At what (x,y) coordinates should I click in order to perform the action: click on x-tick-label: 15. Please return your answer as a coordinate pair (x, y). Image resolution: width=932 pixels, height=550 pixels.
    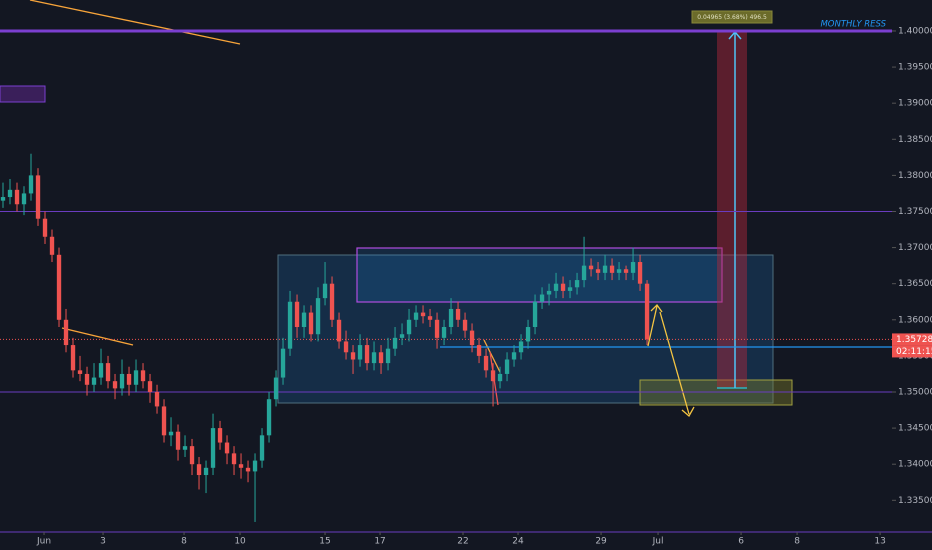
    Looking at the image, I should click on (324, 542).